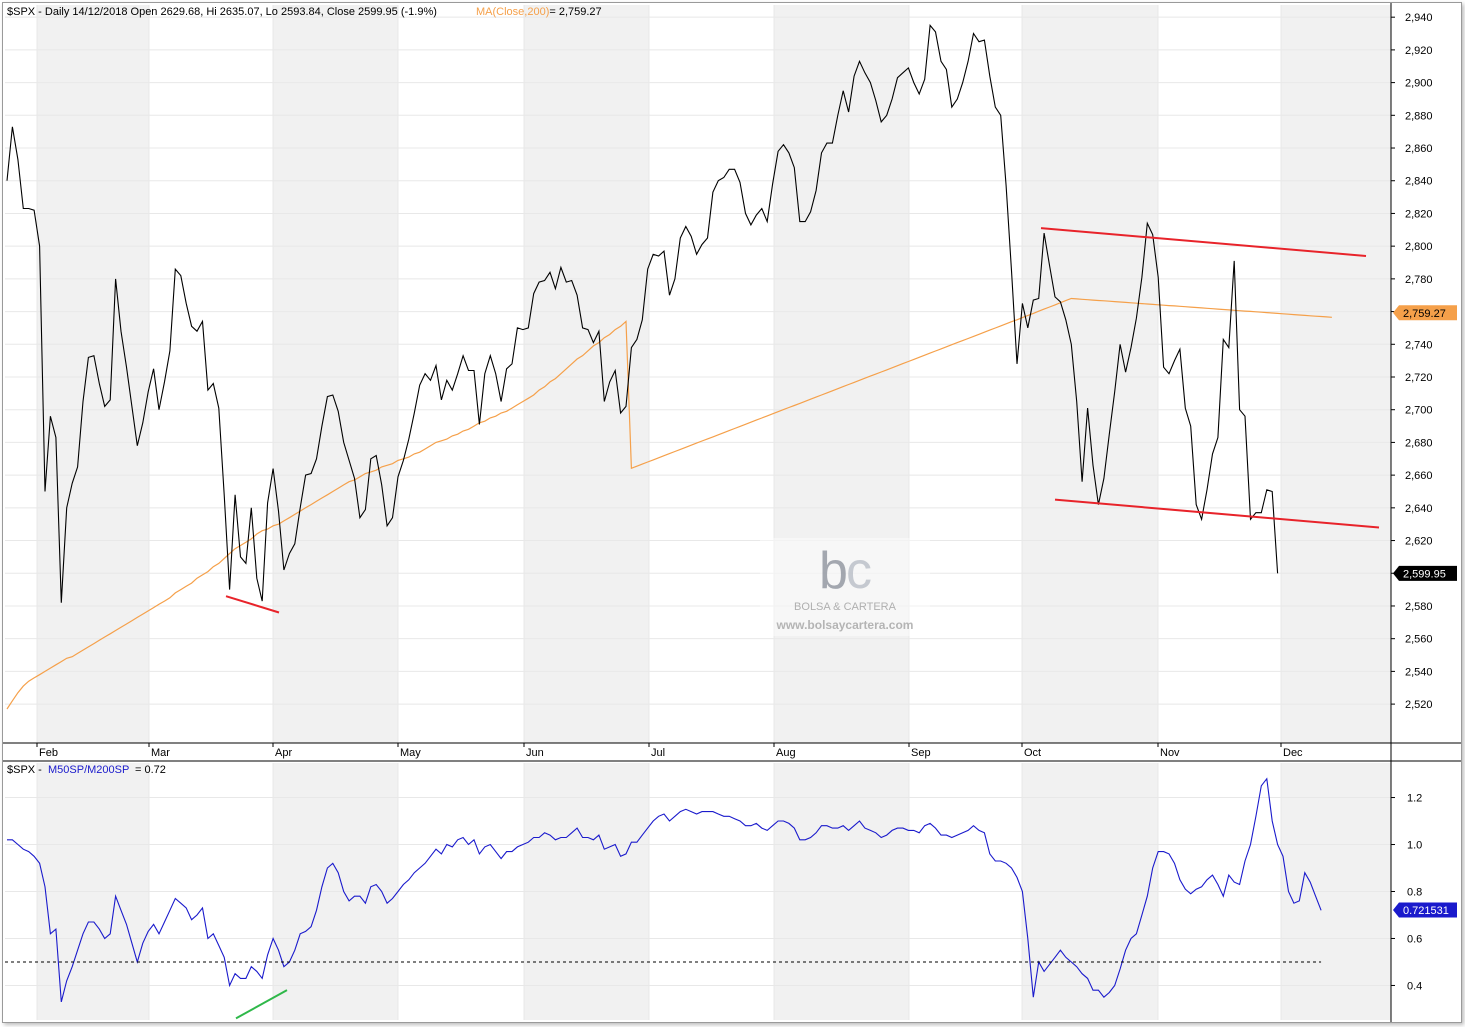 The image size is (1465, 1027). What do you see at coordinates (1032, 753) in the screenshot?
I see `x-tick-label: Oct` at bounding box center [1032, 753].